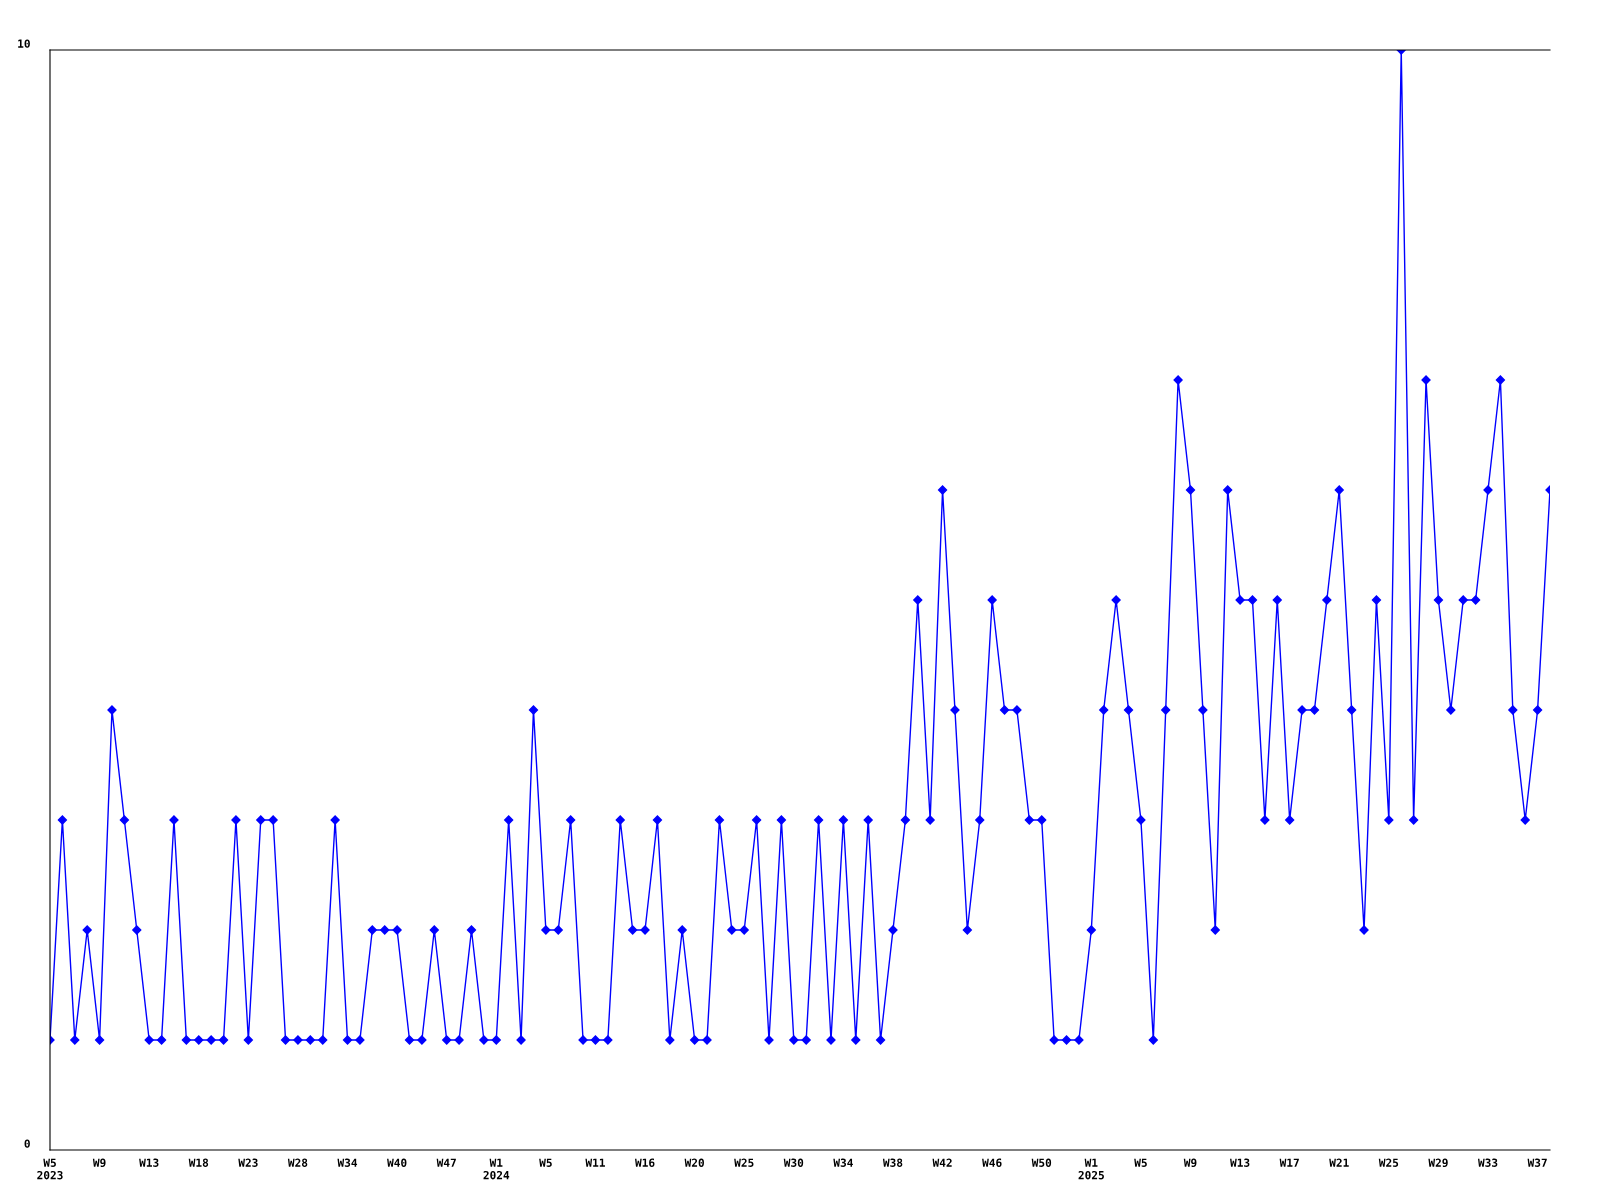 This screenshot has height=1200, width=1600. Describe the element at coordinates (645, 1162) in the screenshot. I see `x-tick-label: W16` at that location.